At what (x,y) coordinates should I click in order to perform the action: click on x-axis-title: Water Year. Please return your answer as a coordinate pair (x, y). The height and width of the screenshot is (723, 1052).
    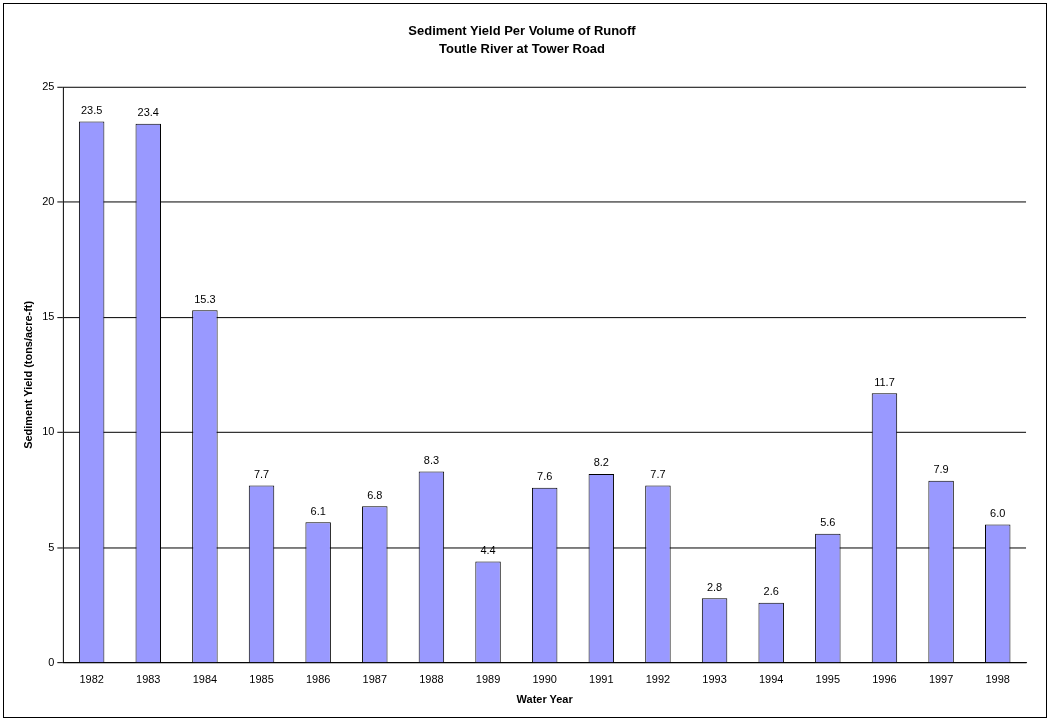
    Looking at the image, I should click on (545, 699).